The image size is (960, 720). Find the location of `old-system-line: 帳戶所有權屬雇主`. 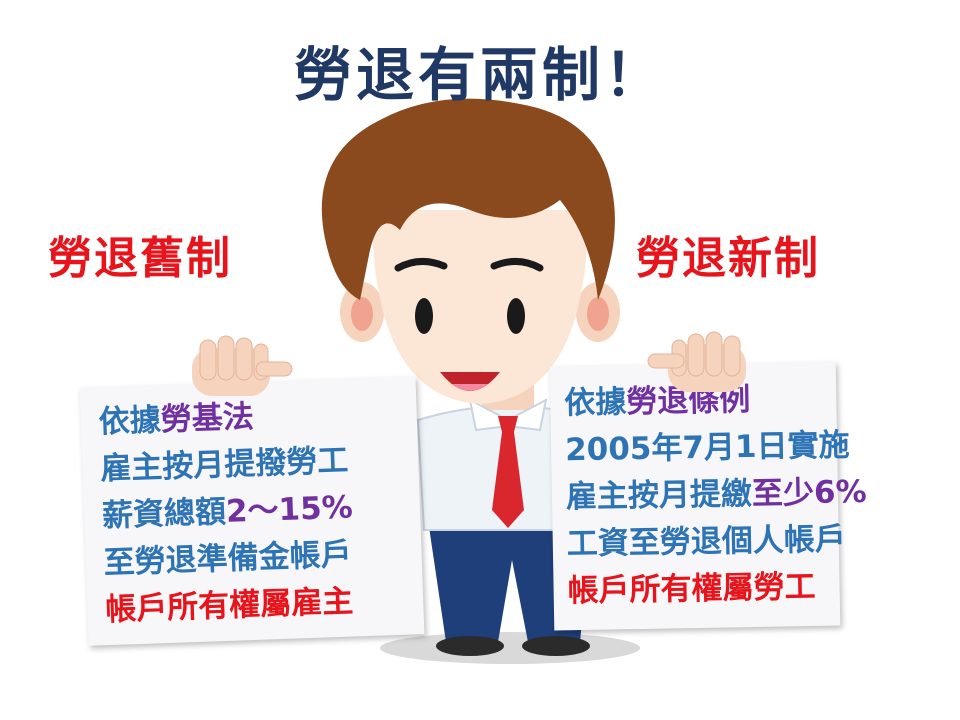

old-system-line: 帳戶所有權屬雇主 is located at coordinates (231, 606).